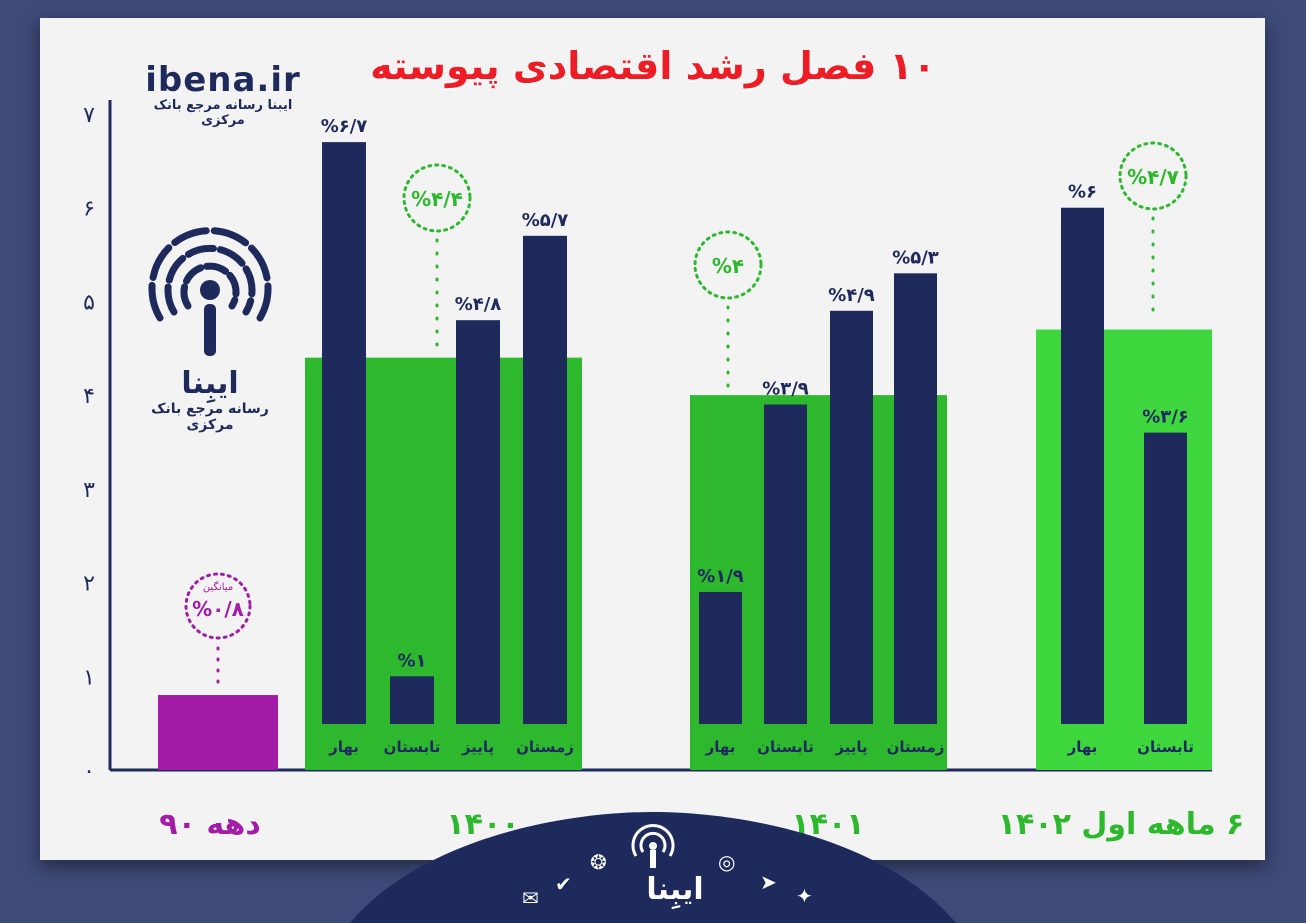 This screenshot has width=1306, height=923. What do you see at coordinates (89, 209) in the screenshot?
I see `y-tick-label: ۶` at bounding box center [89, 209].